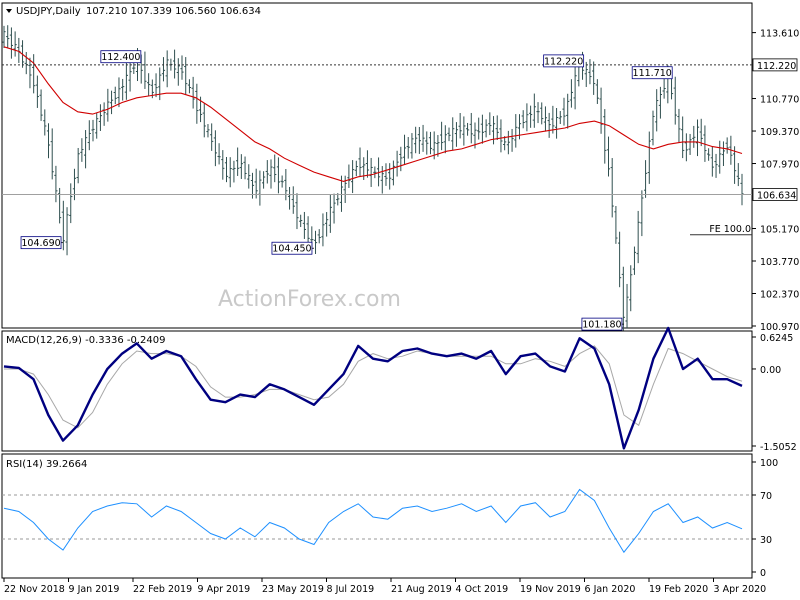 The image size is (800, 600). I want to click on price-tick-label: 103.770, so click(779, 262).